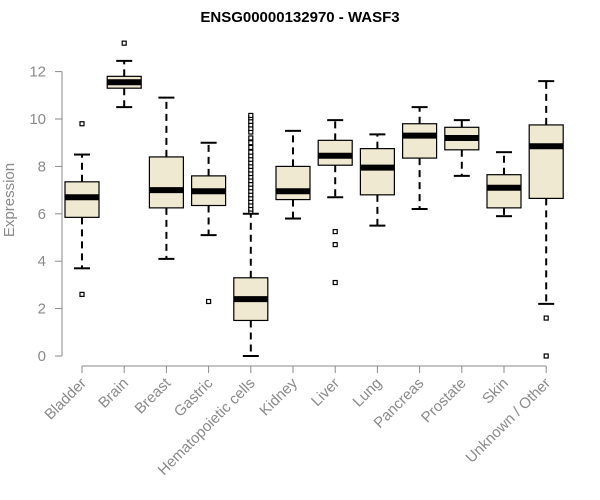 Image resolution: width=600 pixels, height=500 pixels. What do you see at coordinates (42, 214) in the screenshot?
I see `y-tick-label: 6` at bounding box center [42, 214].